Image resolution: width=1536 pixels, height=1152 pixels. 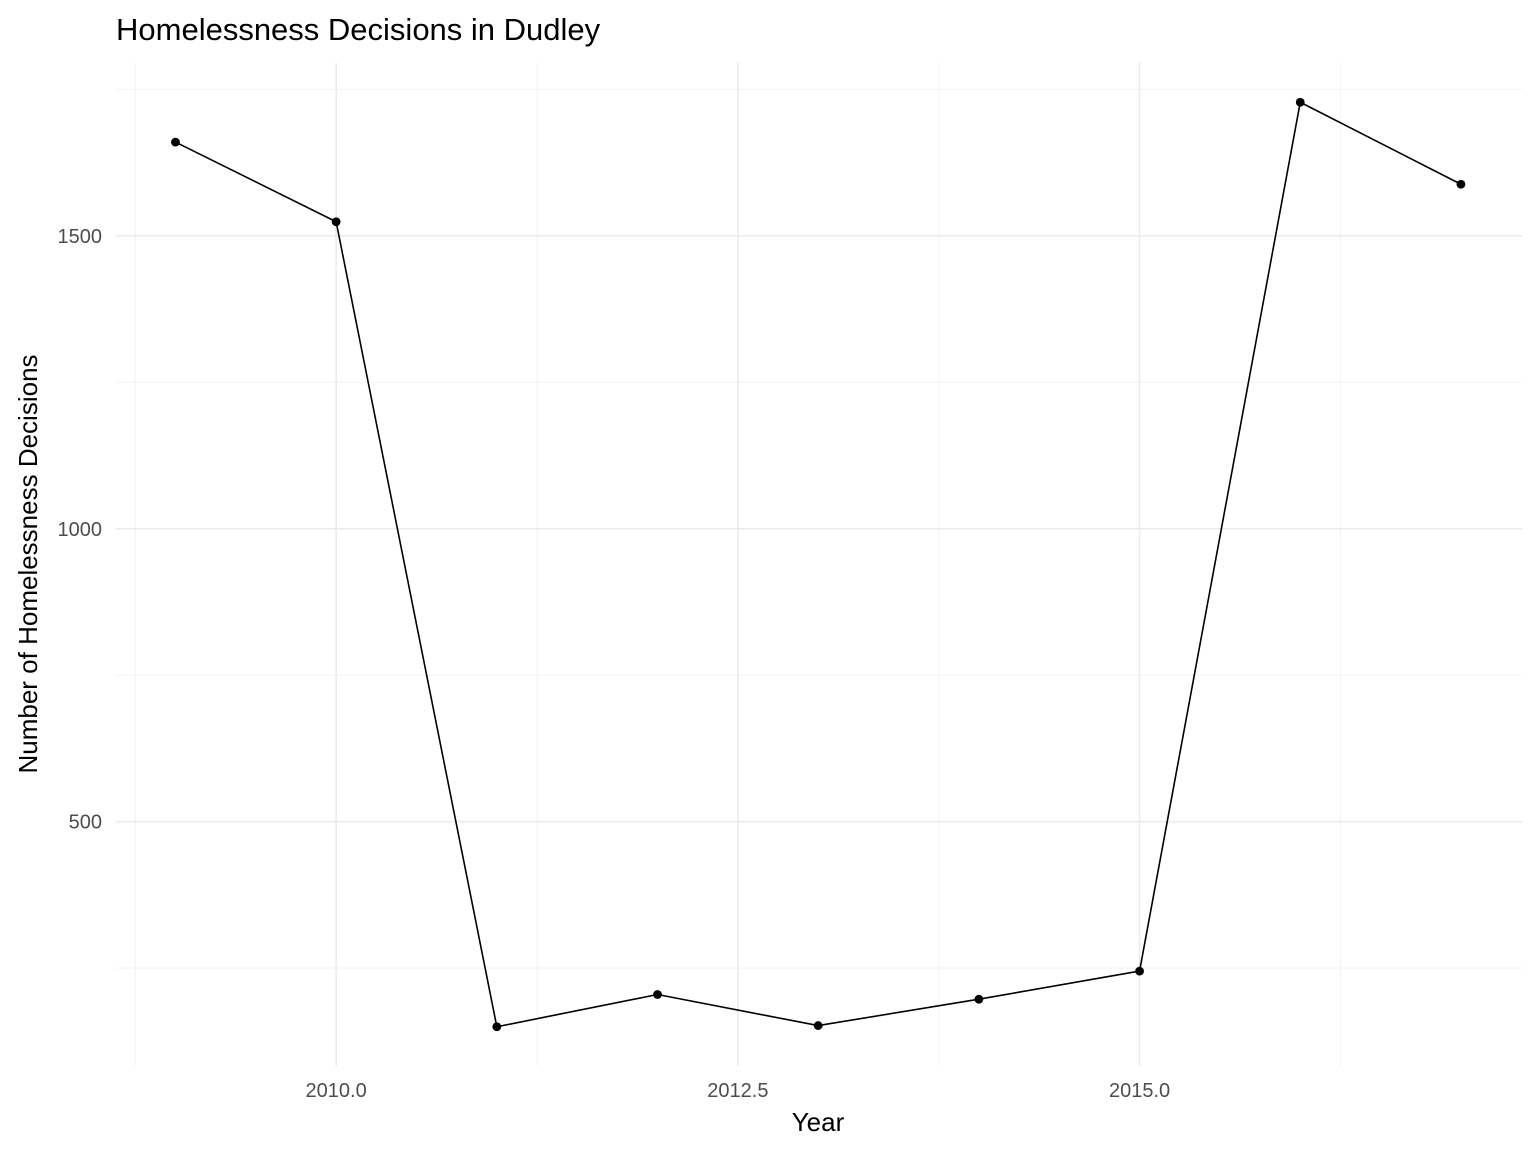 I want to click on chart-title: Homelessness Decisions in Dudley, so click(x=358, y=29).